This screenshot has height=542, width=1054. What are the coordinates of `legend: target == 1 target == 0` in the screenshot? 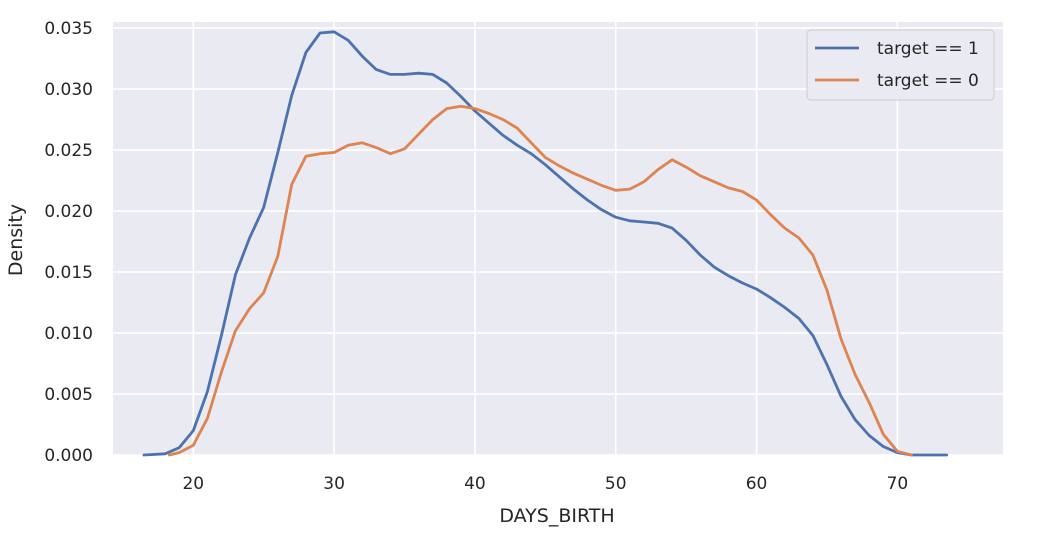 It's located at (900, 65).